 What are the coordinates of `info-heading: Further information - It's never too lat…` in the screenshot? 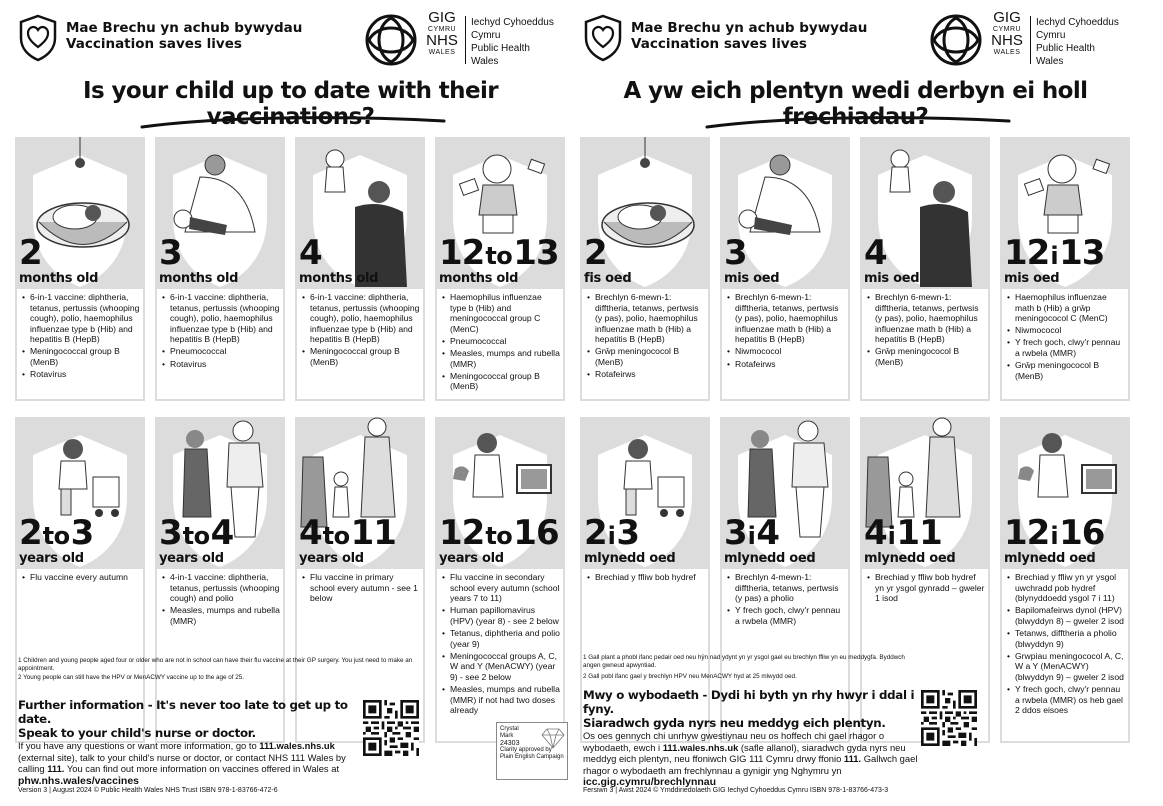 It's located at (183, 712).